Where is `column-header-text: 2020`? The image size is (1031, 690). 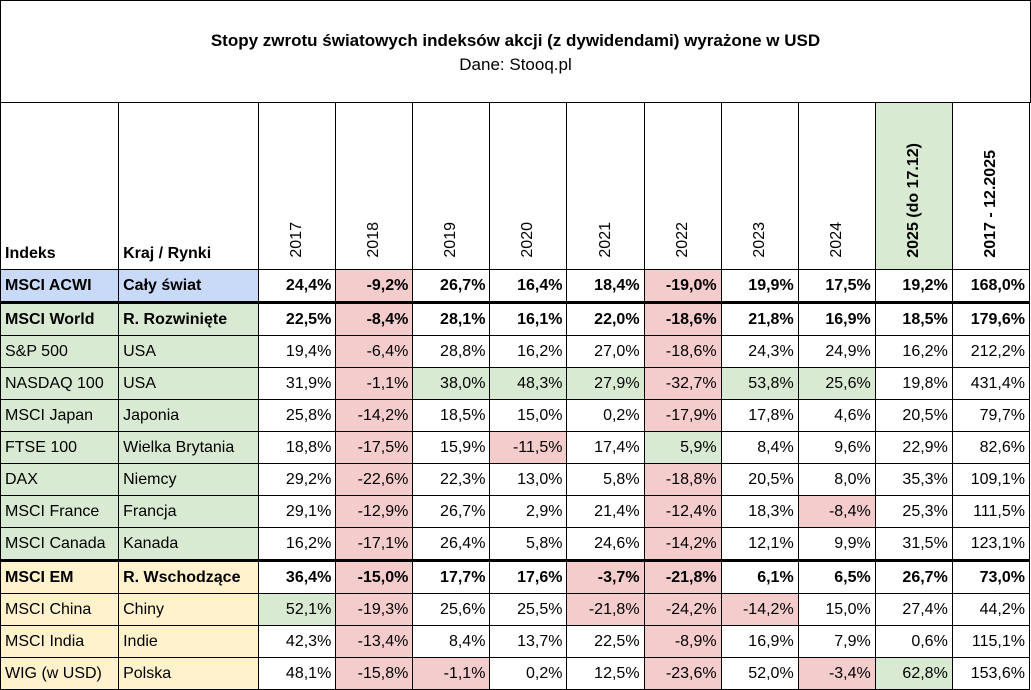 column-header-text: 2020 is located at coordinates (528, 240).